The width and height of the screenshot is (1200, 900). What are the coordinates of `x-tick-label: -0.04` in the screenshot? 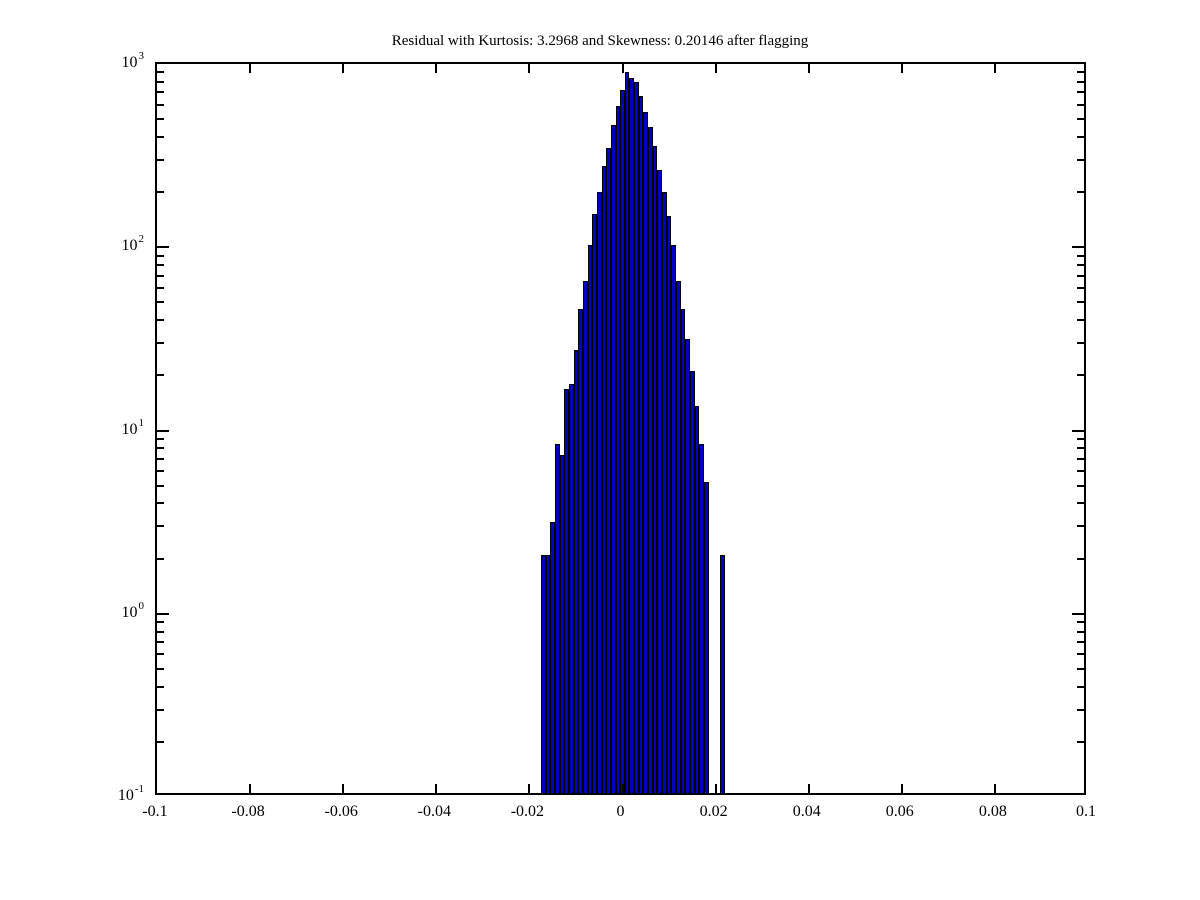 It's located at (434, 811).